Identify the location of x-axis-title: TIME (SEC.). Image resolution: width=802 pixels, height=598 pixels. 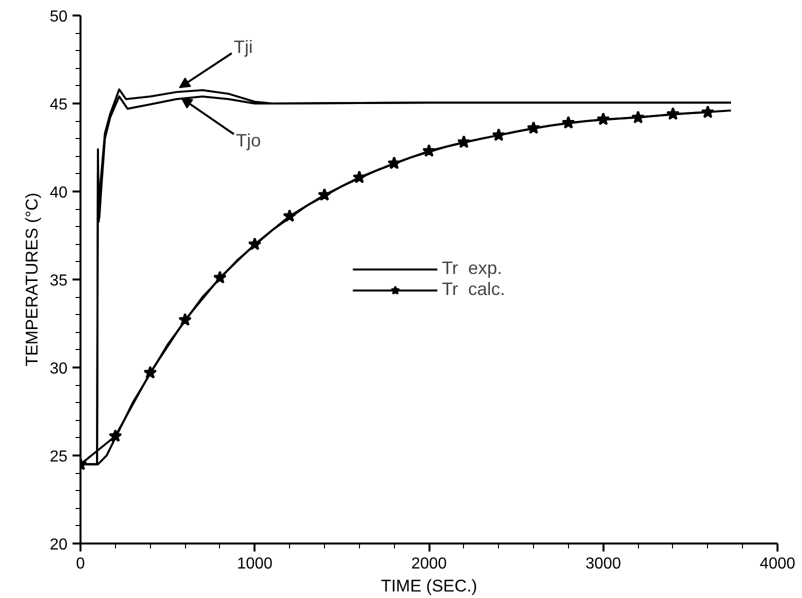
(429, 586).